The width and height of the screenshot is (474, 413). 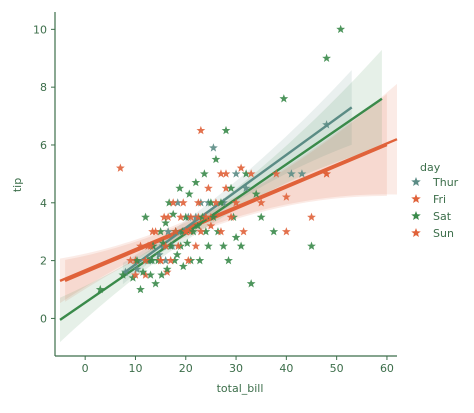 What do you see at coordinates (286, 368) in the screenshot?
I see `x-tick-label: 40` at bounding box center [286, 368].